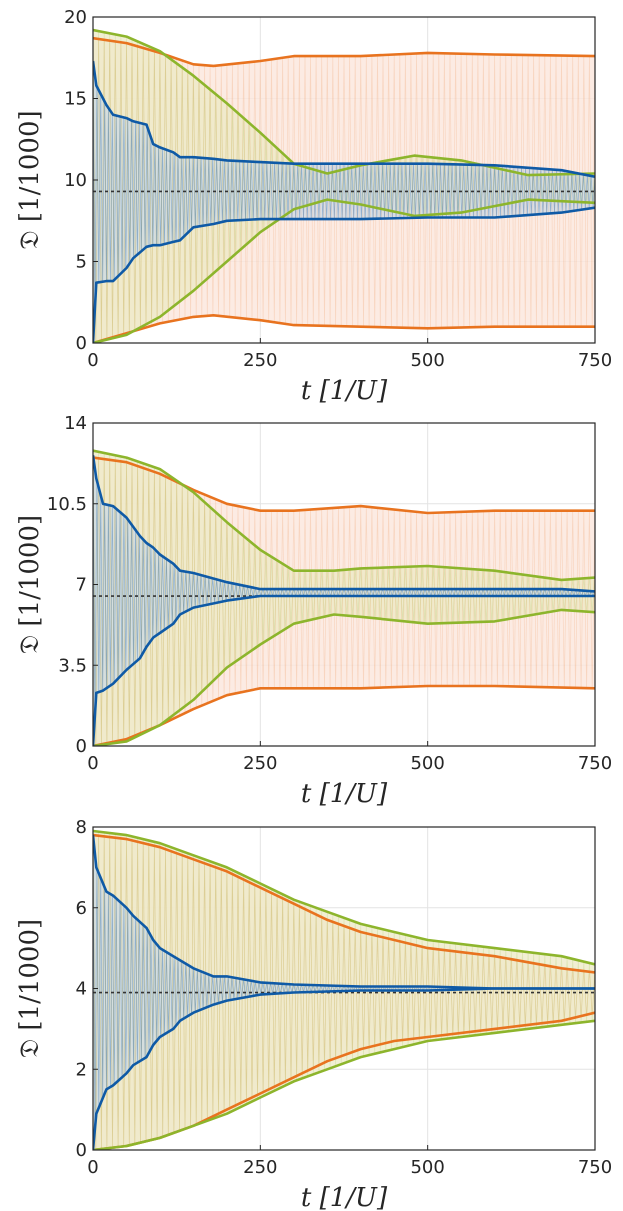  What do you see at coordinates (72, 665) in the screenshot?
I see `y-tick-label: 3.5` at bounding box center [72, 665].